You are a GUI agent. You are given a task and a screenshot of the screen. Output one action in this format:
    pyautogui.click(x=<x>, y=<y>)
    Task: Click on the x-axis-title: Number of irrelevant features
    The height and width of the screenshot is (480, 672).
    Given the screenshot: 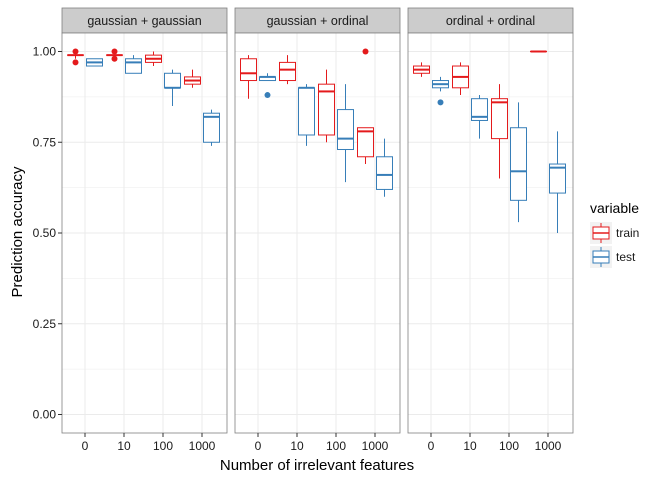 What is the action you would take?
    pyautogui.click(x=317, y=465)
    